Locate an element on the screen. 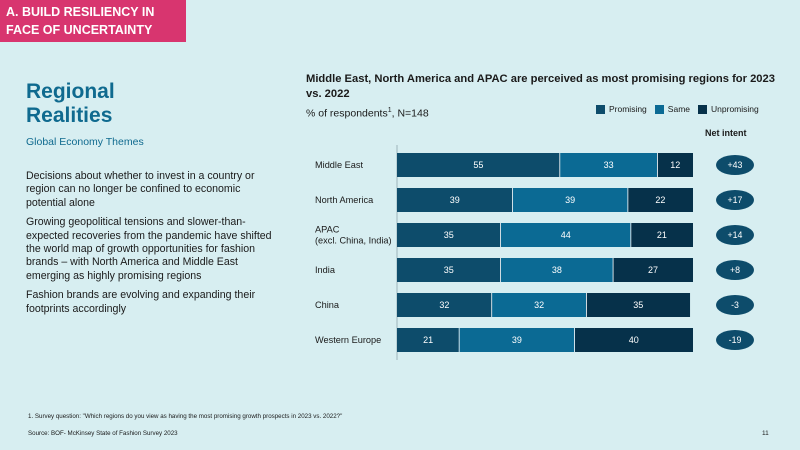  net-intent-header: Net intent is located at coordinates (726, 133).